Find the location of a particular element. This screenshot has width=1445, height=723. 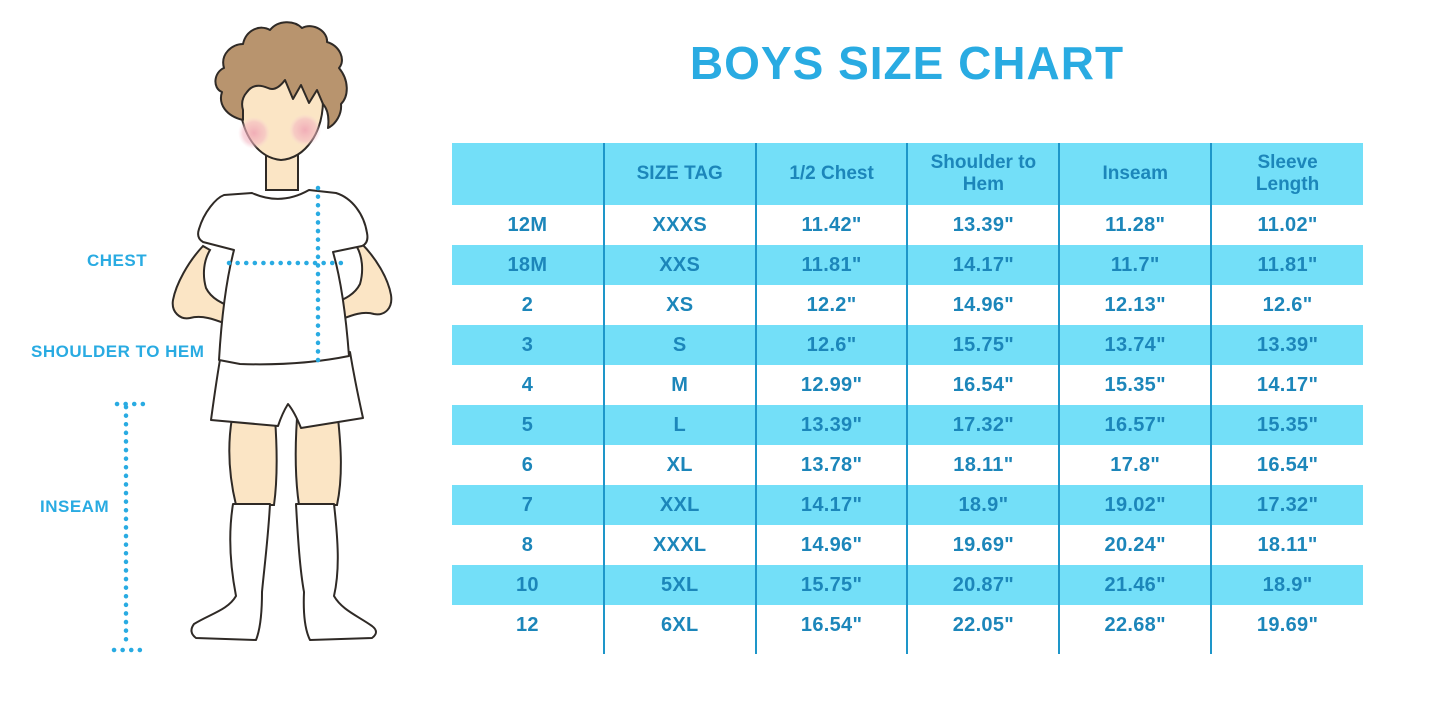

table-divider-tail is located at coordinates (907, 649).